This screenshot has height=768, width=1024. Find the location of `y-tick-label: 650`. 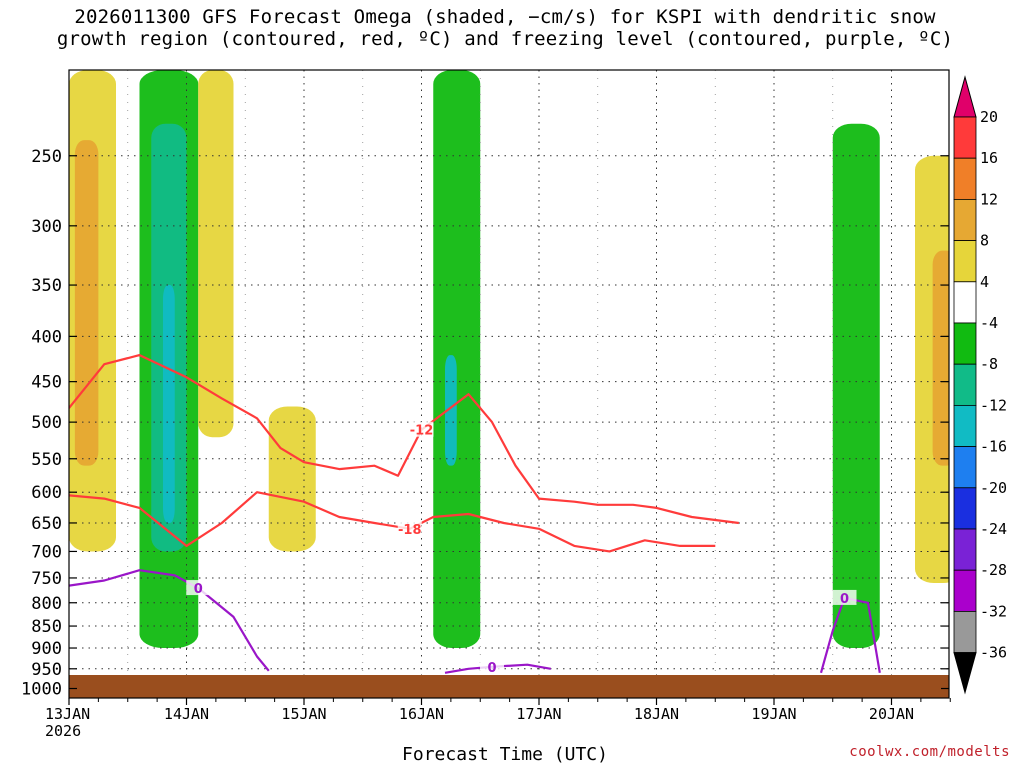

y-tick-label: 650 is located at coordinates (46, 524).